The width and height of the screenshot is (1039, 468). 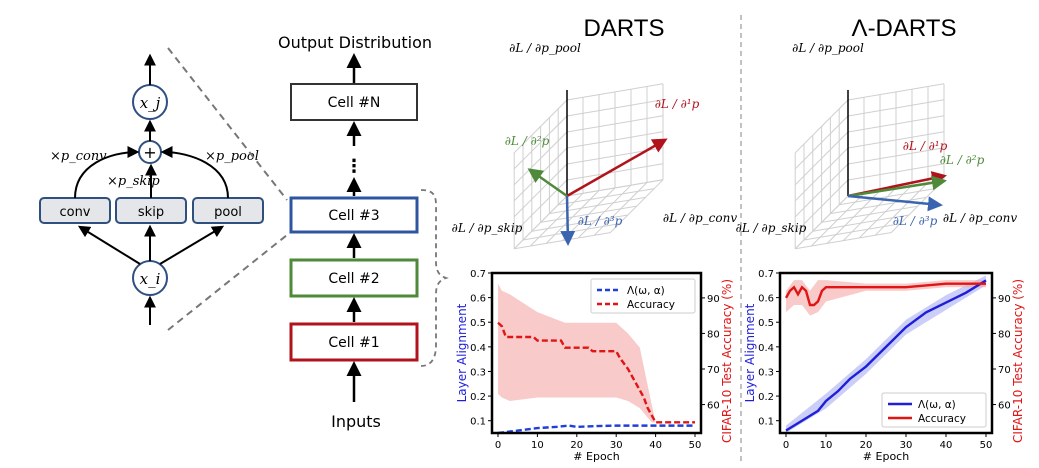 I want to click on cell-n-label: Cell #N, so click(x=354, y=103).